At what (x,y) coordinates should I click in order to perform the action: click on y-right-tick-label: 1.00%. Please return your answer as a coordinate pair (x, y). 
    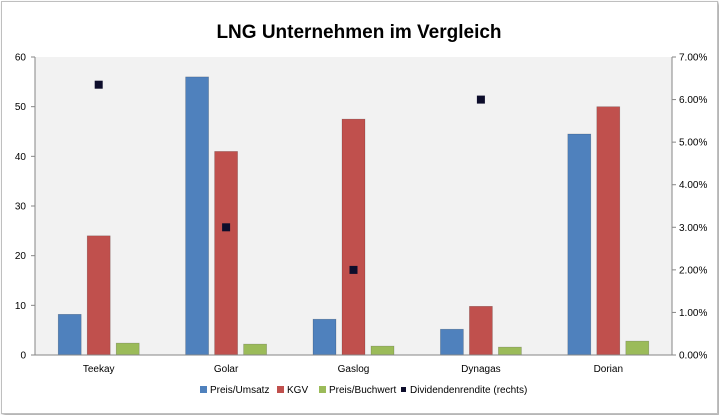
    Looking at the image, I should click on (693, 313).